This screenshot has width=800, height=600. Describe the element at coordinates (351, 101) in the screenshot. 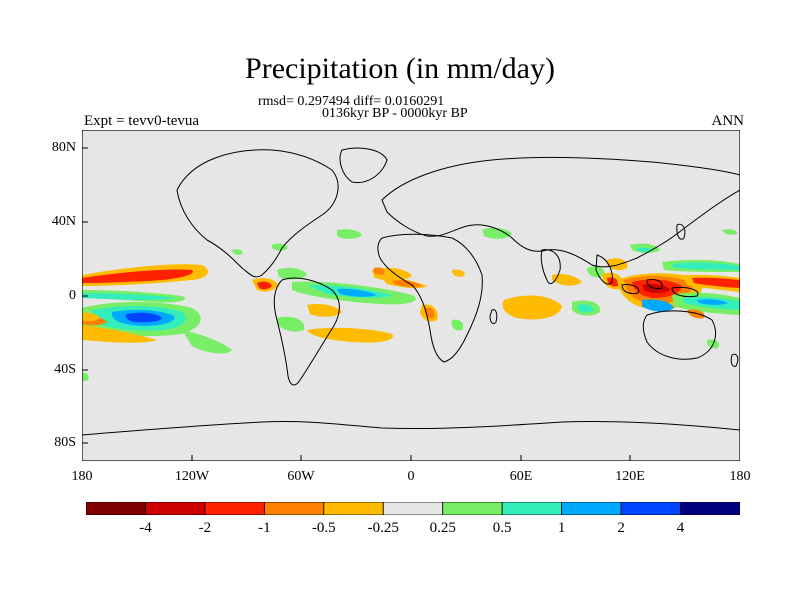

I see `stats-subtitle: rmsd= 0.297494 diff= 0.0160291` at that location.